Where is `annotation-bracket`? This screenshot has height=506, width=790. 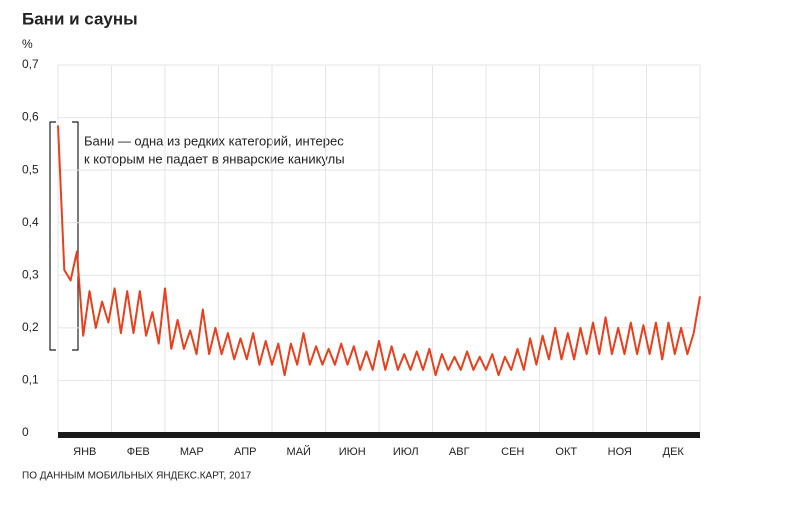 annotation-bracket is located at coordinates (64, 236).